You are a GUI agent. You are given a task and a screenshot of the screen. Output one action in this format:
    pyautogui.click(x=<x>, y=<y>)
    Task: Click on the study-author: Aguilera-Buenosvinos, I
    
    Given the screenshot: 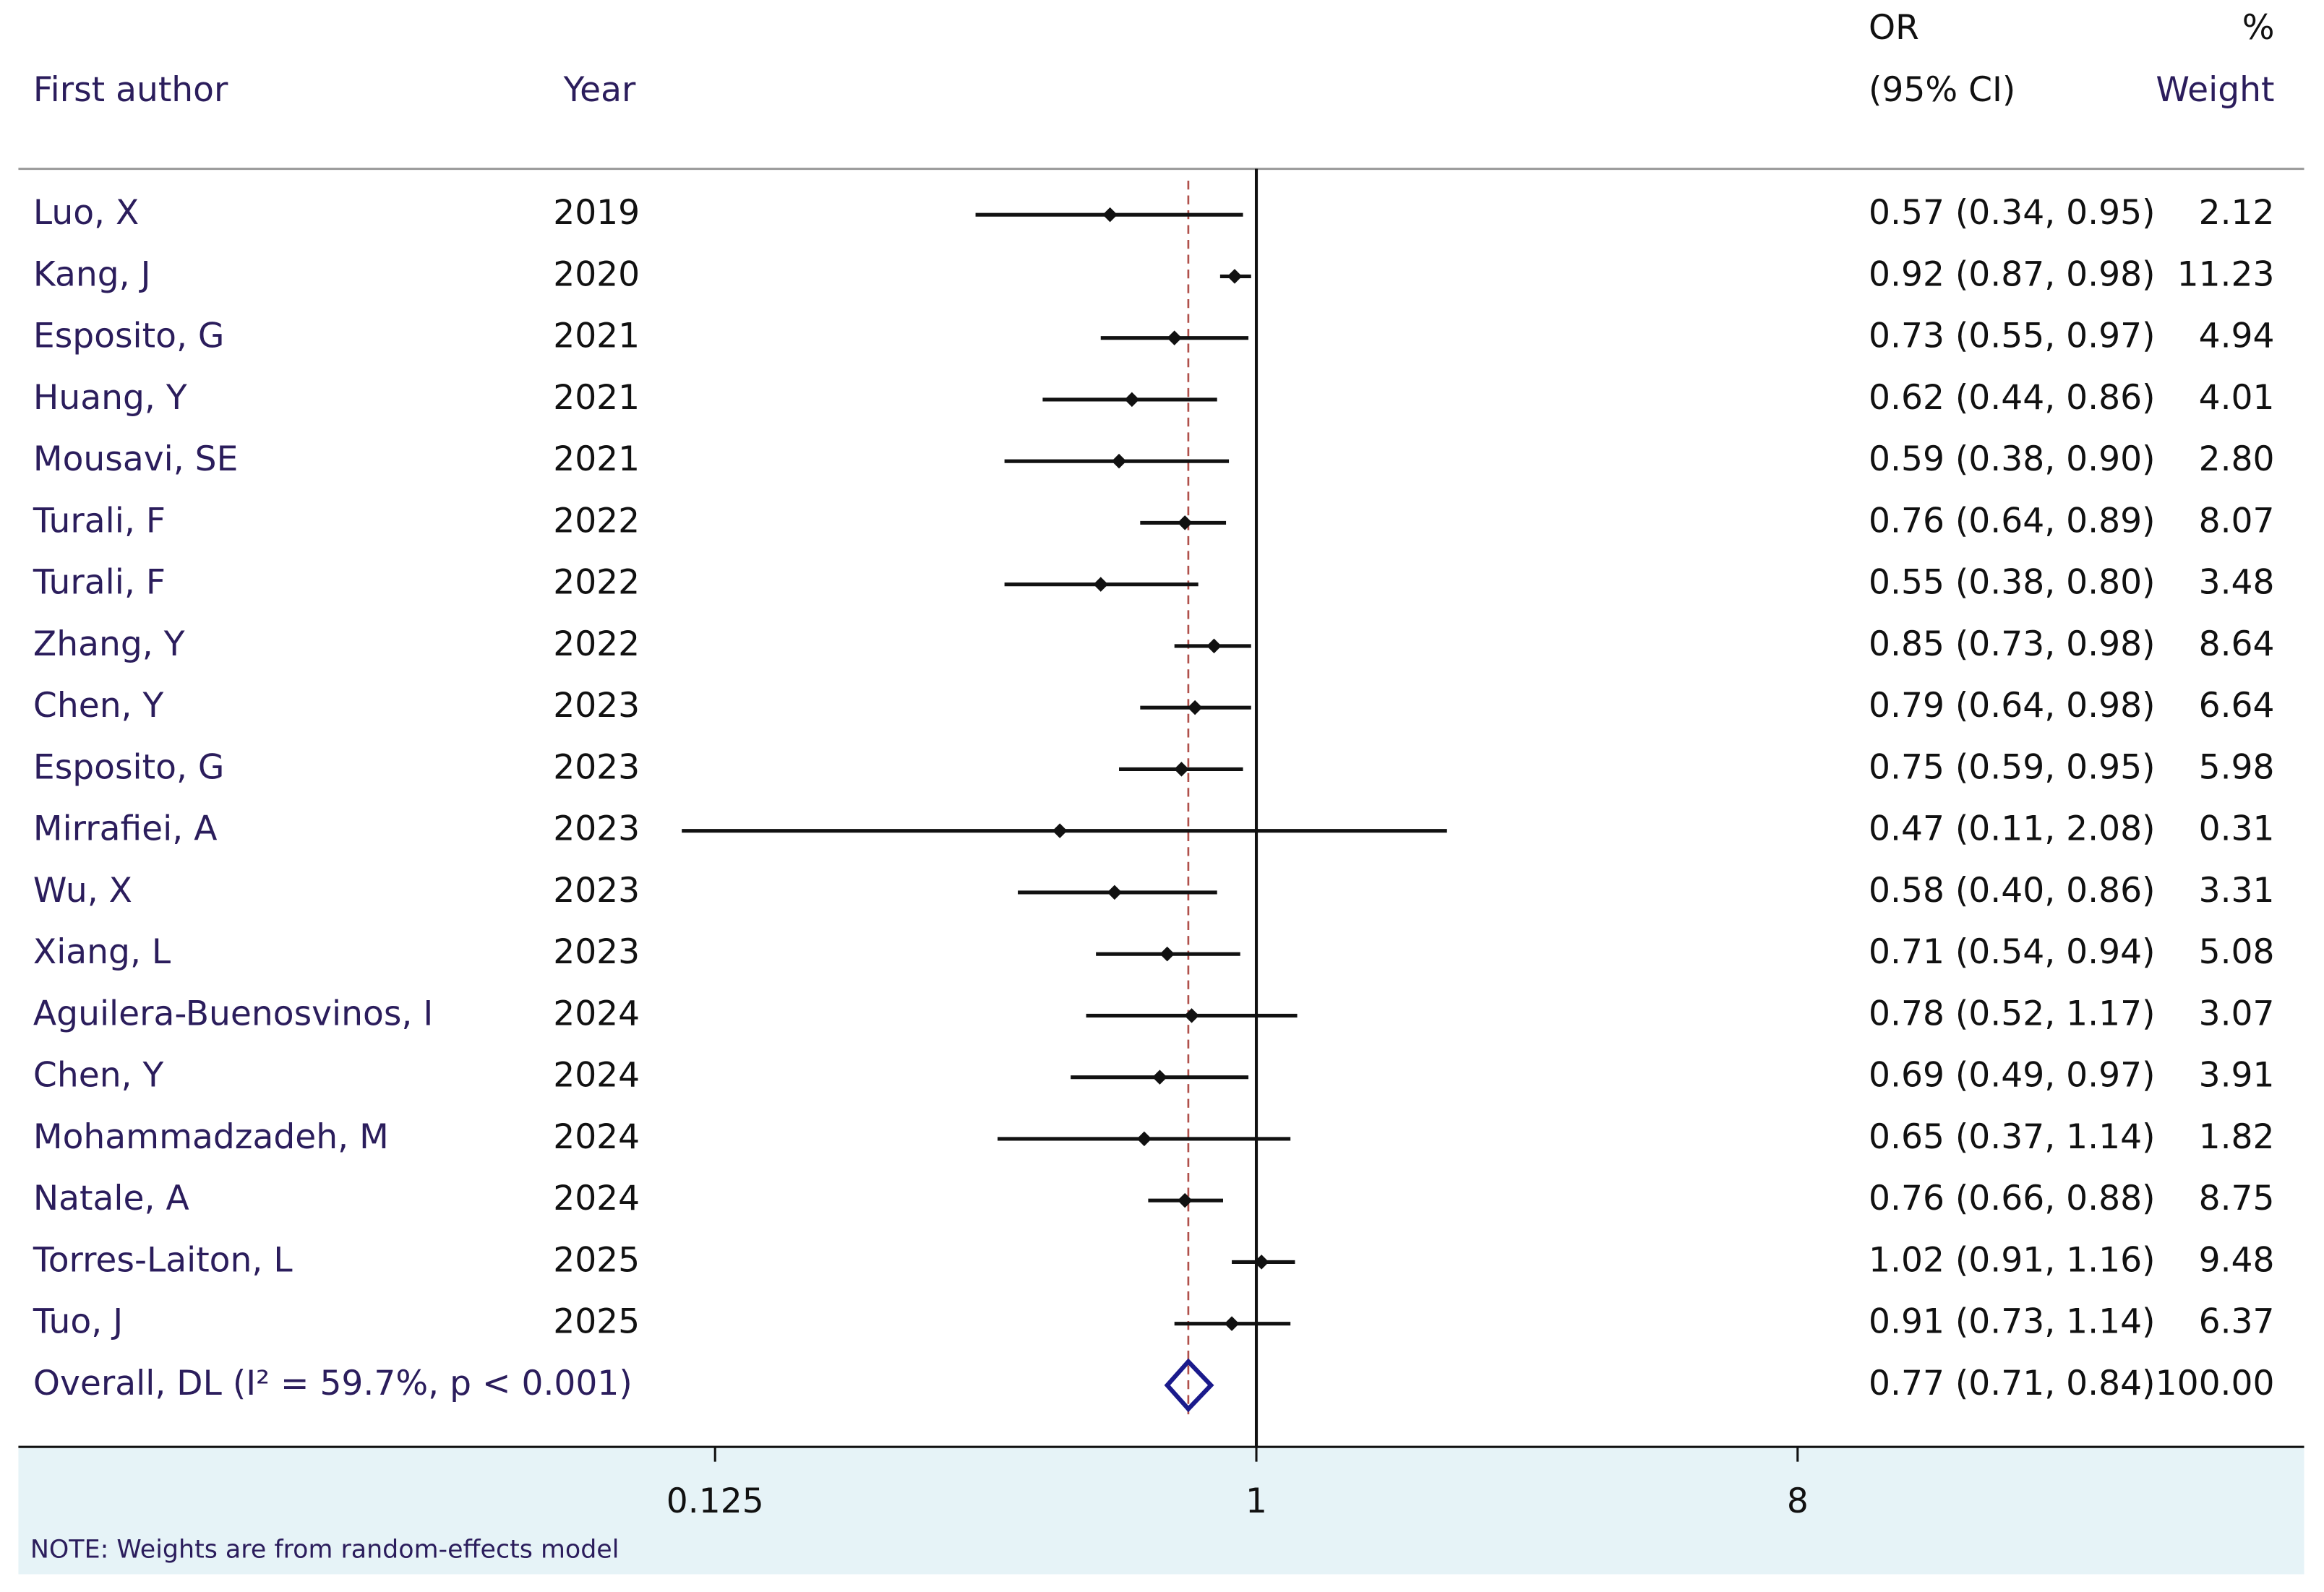 What is the action you would take?
    pyautogui.click(x=233, y=1014)
    